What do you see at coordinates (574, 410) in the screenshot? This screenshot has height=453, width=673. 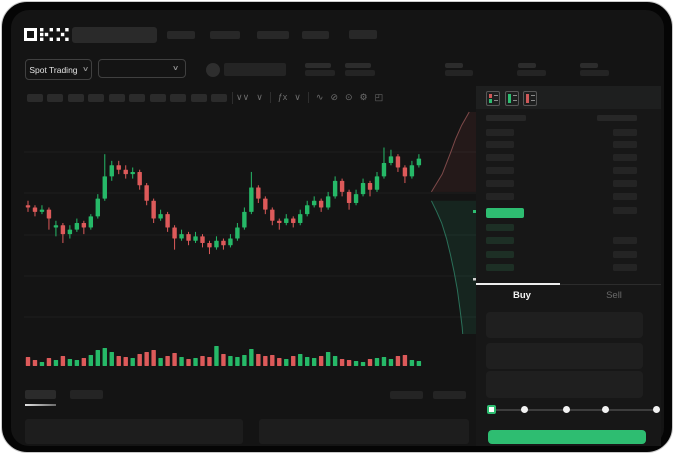 I see `amount-slider-track` at bounding box center [574, 410].